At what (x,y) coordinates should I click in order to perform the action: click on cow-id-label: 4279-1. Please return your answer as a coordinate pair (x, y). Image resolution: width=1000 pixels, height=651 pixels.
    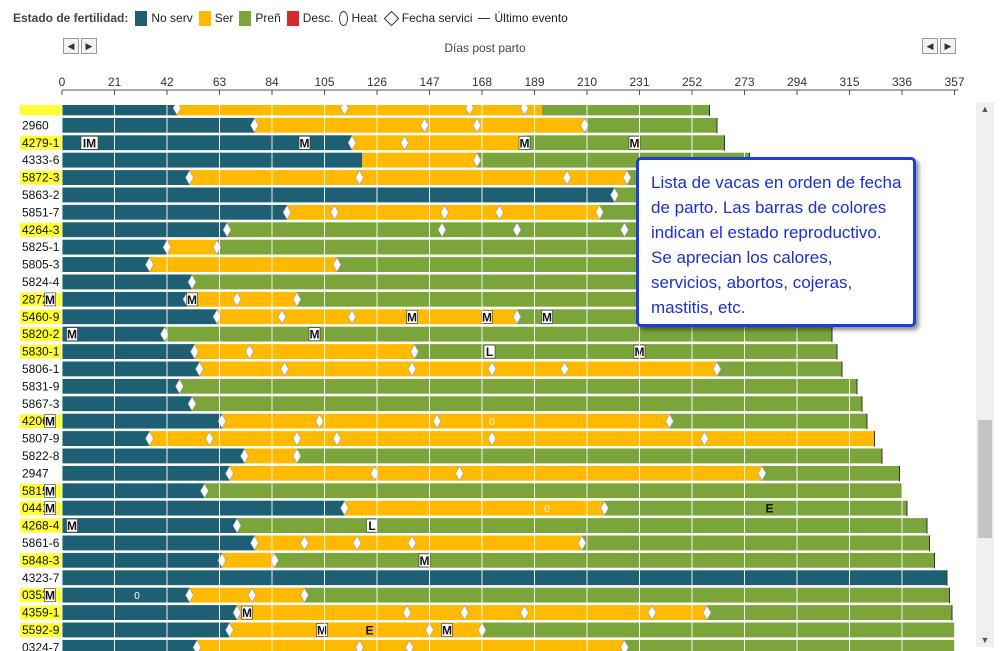
    Looking at the image, I should click on (41, 143).